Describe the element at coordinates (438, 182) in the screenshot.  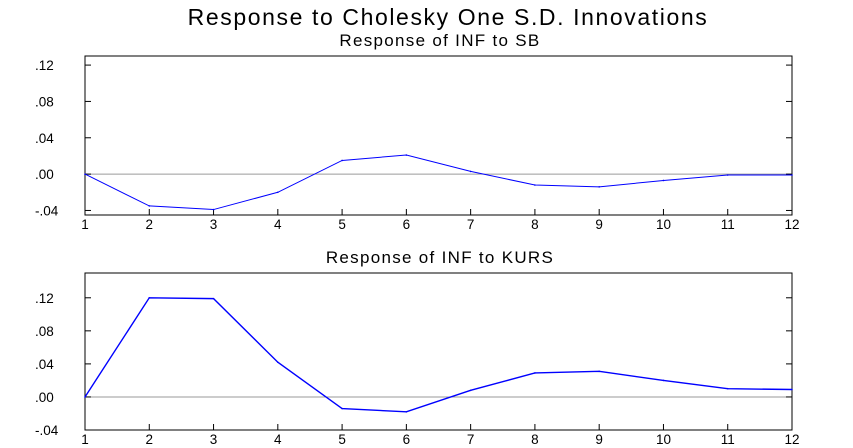
I see `series-line` at that location.